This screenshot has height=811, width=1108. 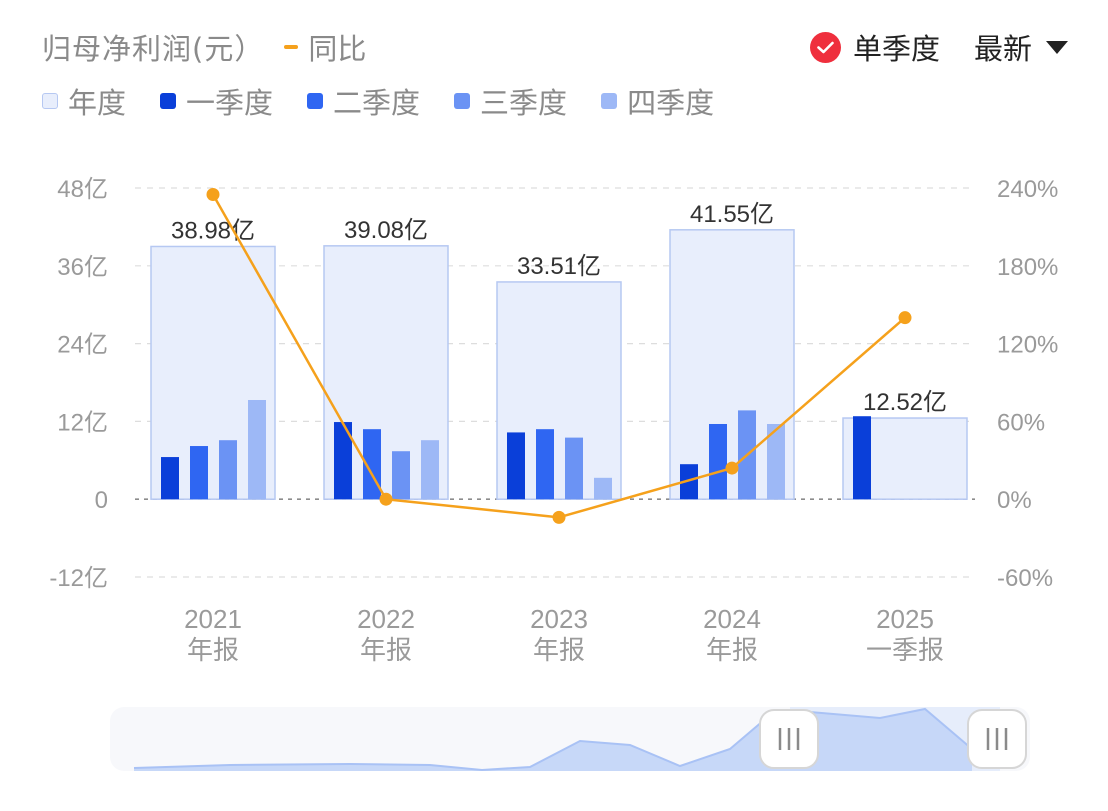 I want to click on range-slider, so click(x=570, y=739).